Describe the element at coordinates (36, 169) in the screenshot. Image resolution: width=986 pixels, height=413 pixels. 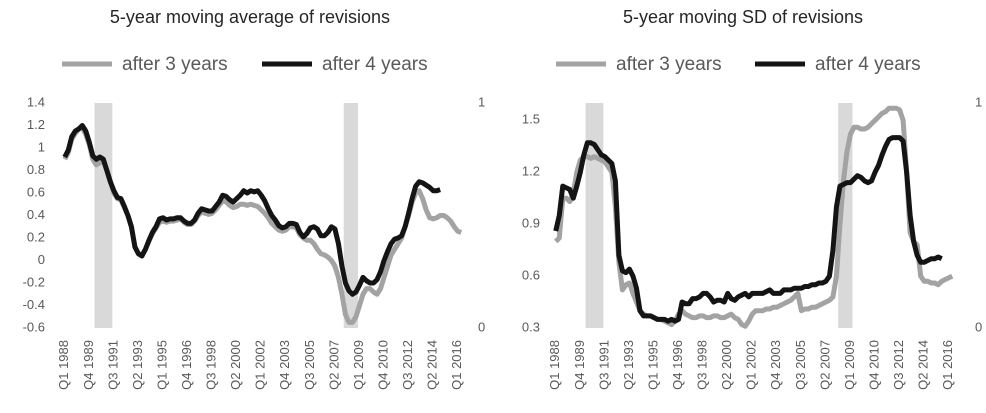
I see `y-tick-label: 0.8` at that location.